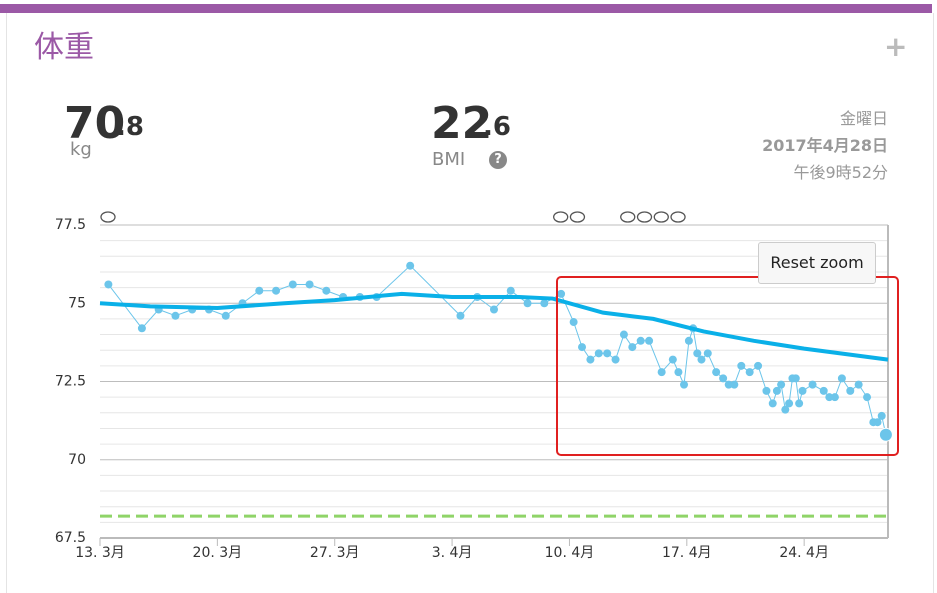 The height and width of the screenshot is (593, 937). Describe the element at coordinates (466, 8) in the screenshot. I see `top-bar` at that location.